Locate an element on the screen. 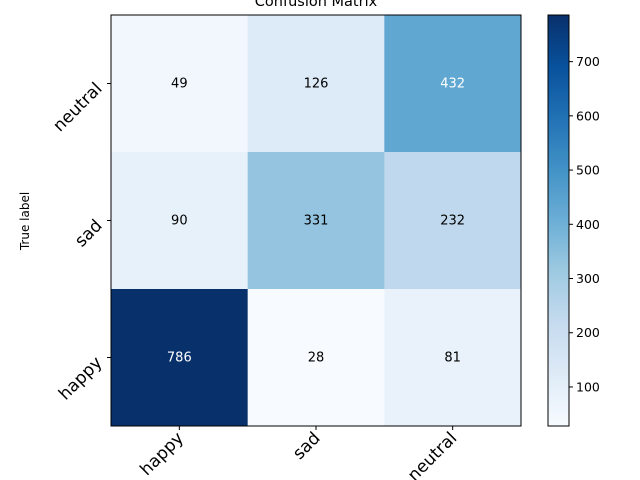  cell-value-label: 126 is located at coordinates (316, 84).